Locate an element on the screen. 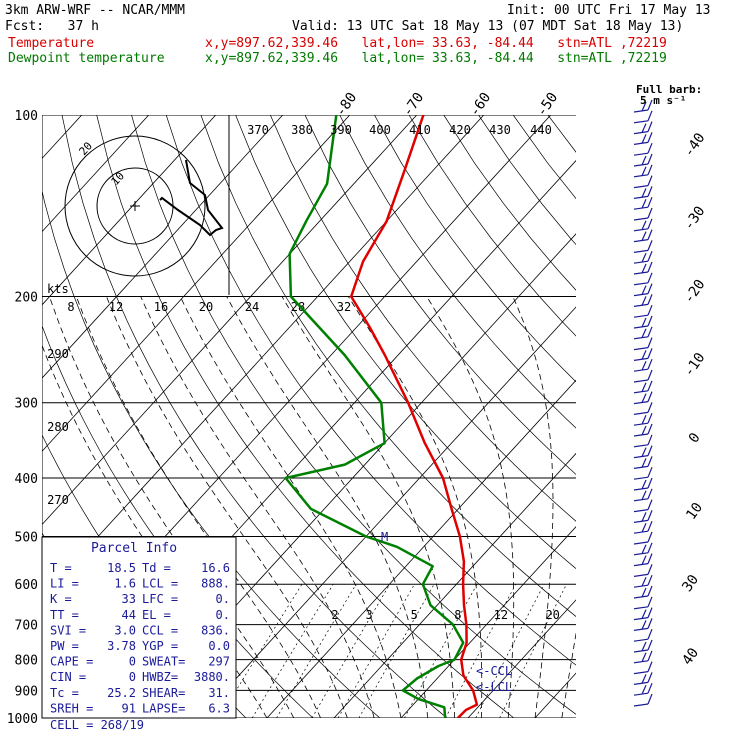 The height and width of the screenshot is (740, 740). theta-label: 370 is located at coordinates (258, 130).